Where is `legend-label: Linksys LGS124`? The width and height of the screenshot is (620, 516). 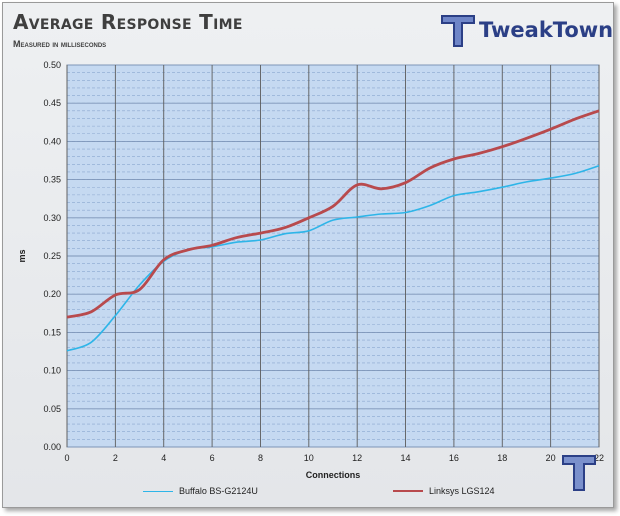 legend-label: Linksys LGS124 is located at coordinates (462, 491).